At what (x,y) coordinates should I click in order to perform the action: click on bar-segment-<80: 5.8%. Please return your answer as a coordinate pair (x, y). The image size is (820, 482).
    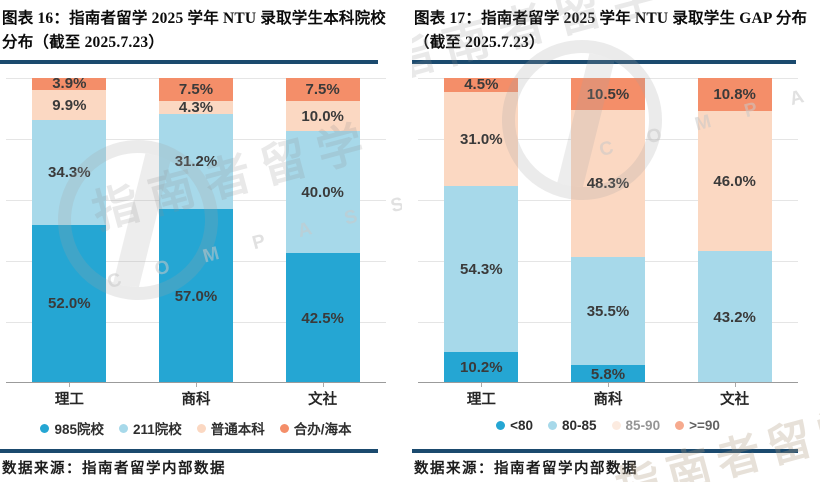
    Looking at the image, I should click on (607, 374).